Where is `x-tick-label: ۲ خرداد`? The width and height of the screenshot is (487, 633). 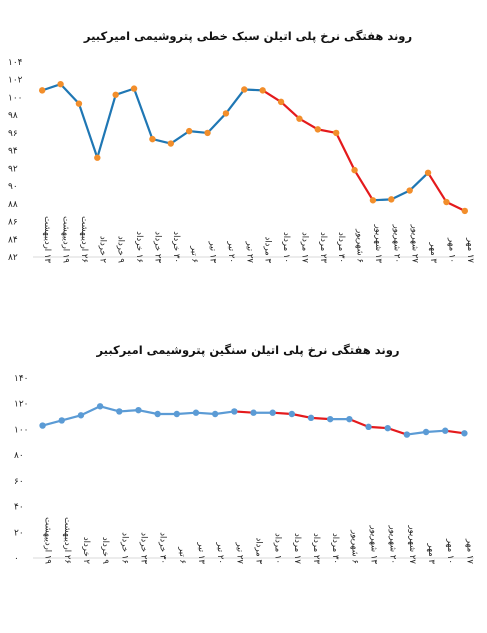 x-tick-label: ۲ خرداد is located at coordinates (102, 250).